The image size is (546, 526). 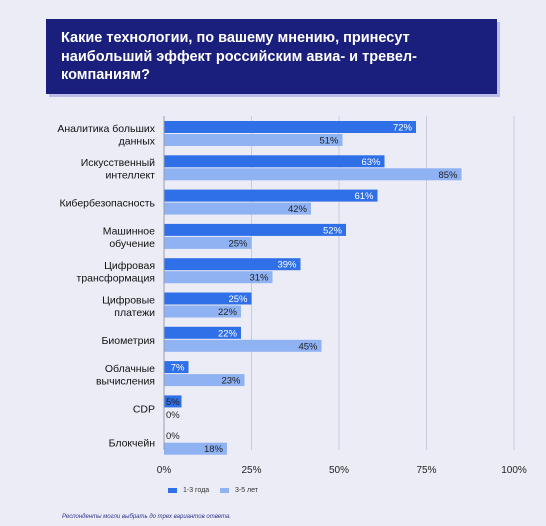 What do you see at coordinates (107, 204) in the screenshot?
I see `category-label: Кибербезопасность` at bounding box center [107, 204].